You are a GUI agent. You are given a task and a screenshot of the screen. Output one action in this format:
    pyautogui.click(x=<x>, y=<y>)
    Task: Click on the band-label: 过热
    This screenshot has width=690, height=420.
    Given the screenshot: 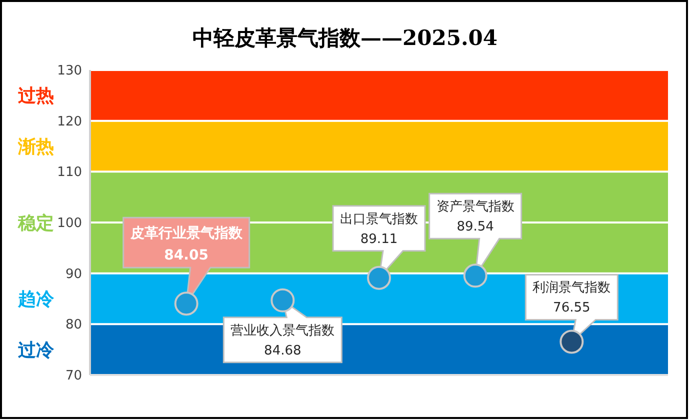 What is the action you would take?
    pyautogui.click(x=35, y=96)
    